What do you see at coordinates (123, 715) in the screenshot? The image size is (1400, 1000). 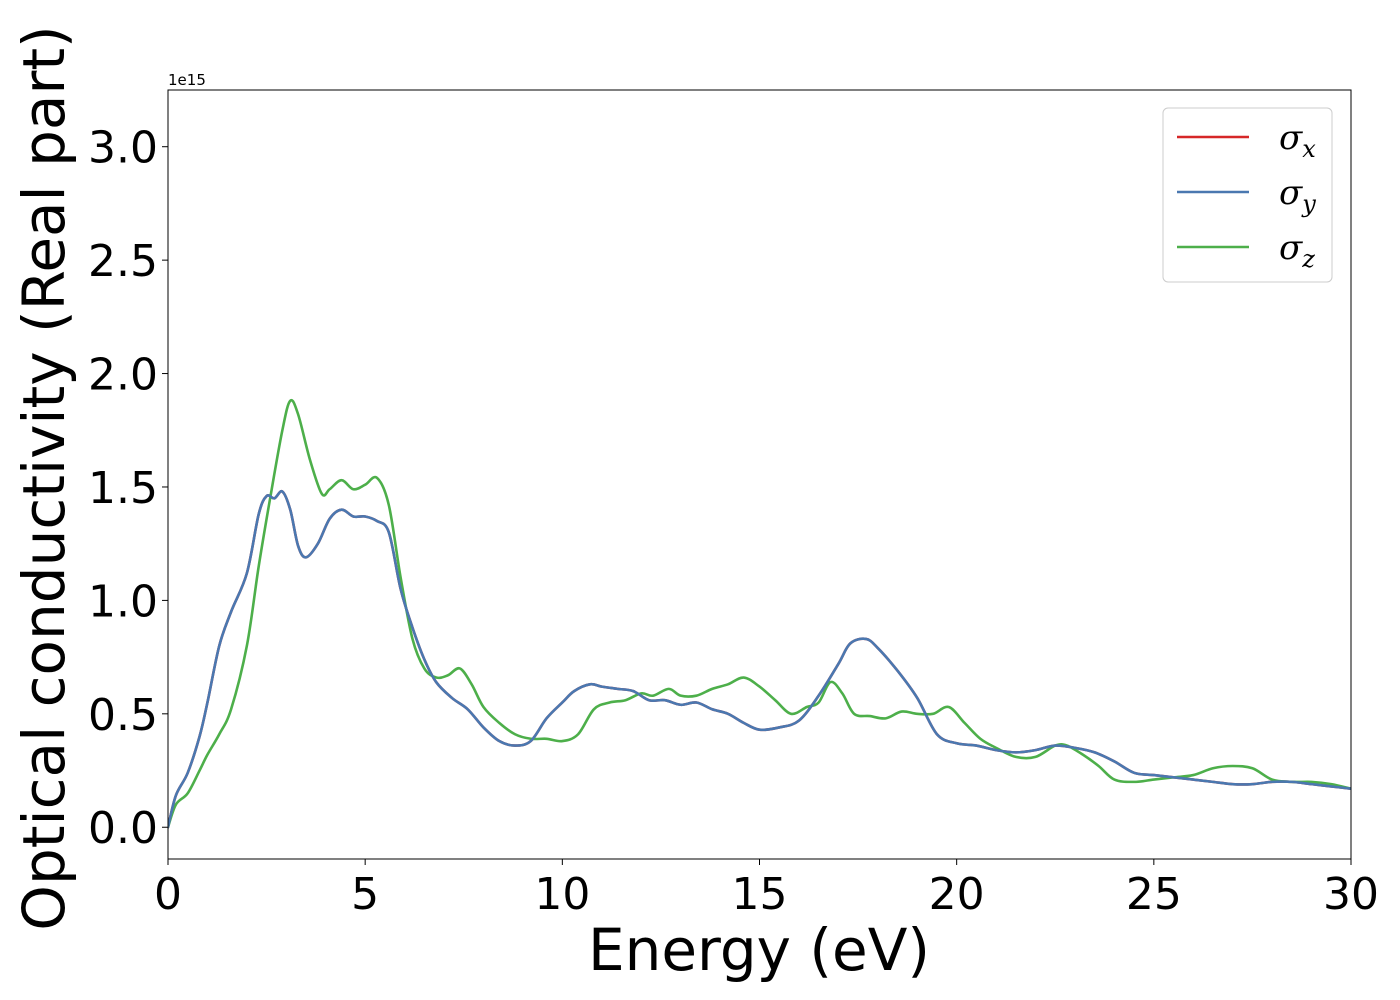 I see `y-tick-label: 0.5` at bounding box center [123, 715].